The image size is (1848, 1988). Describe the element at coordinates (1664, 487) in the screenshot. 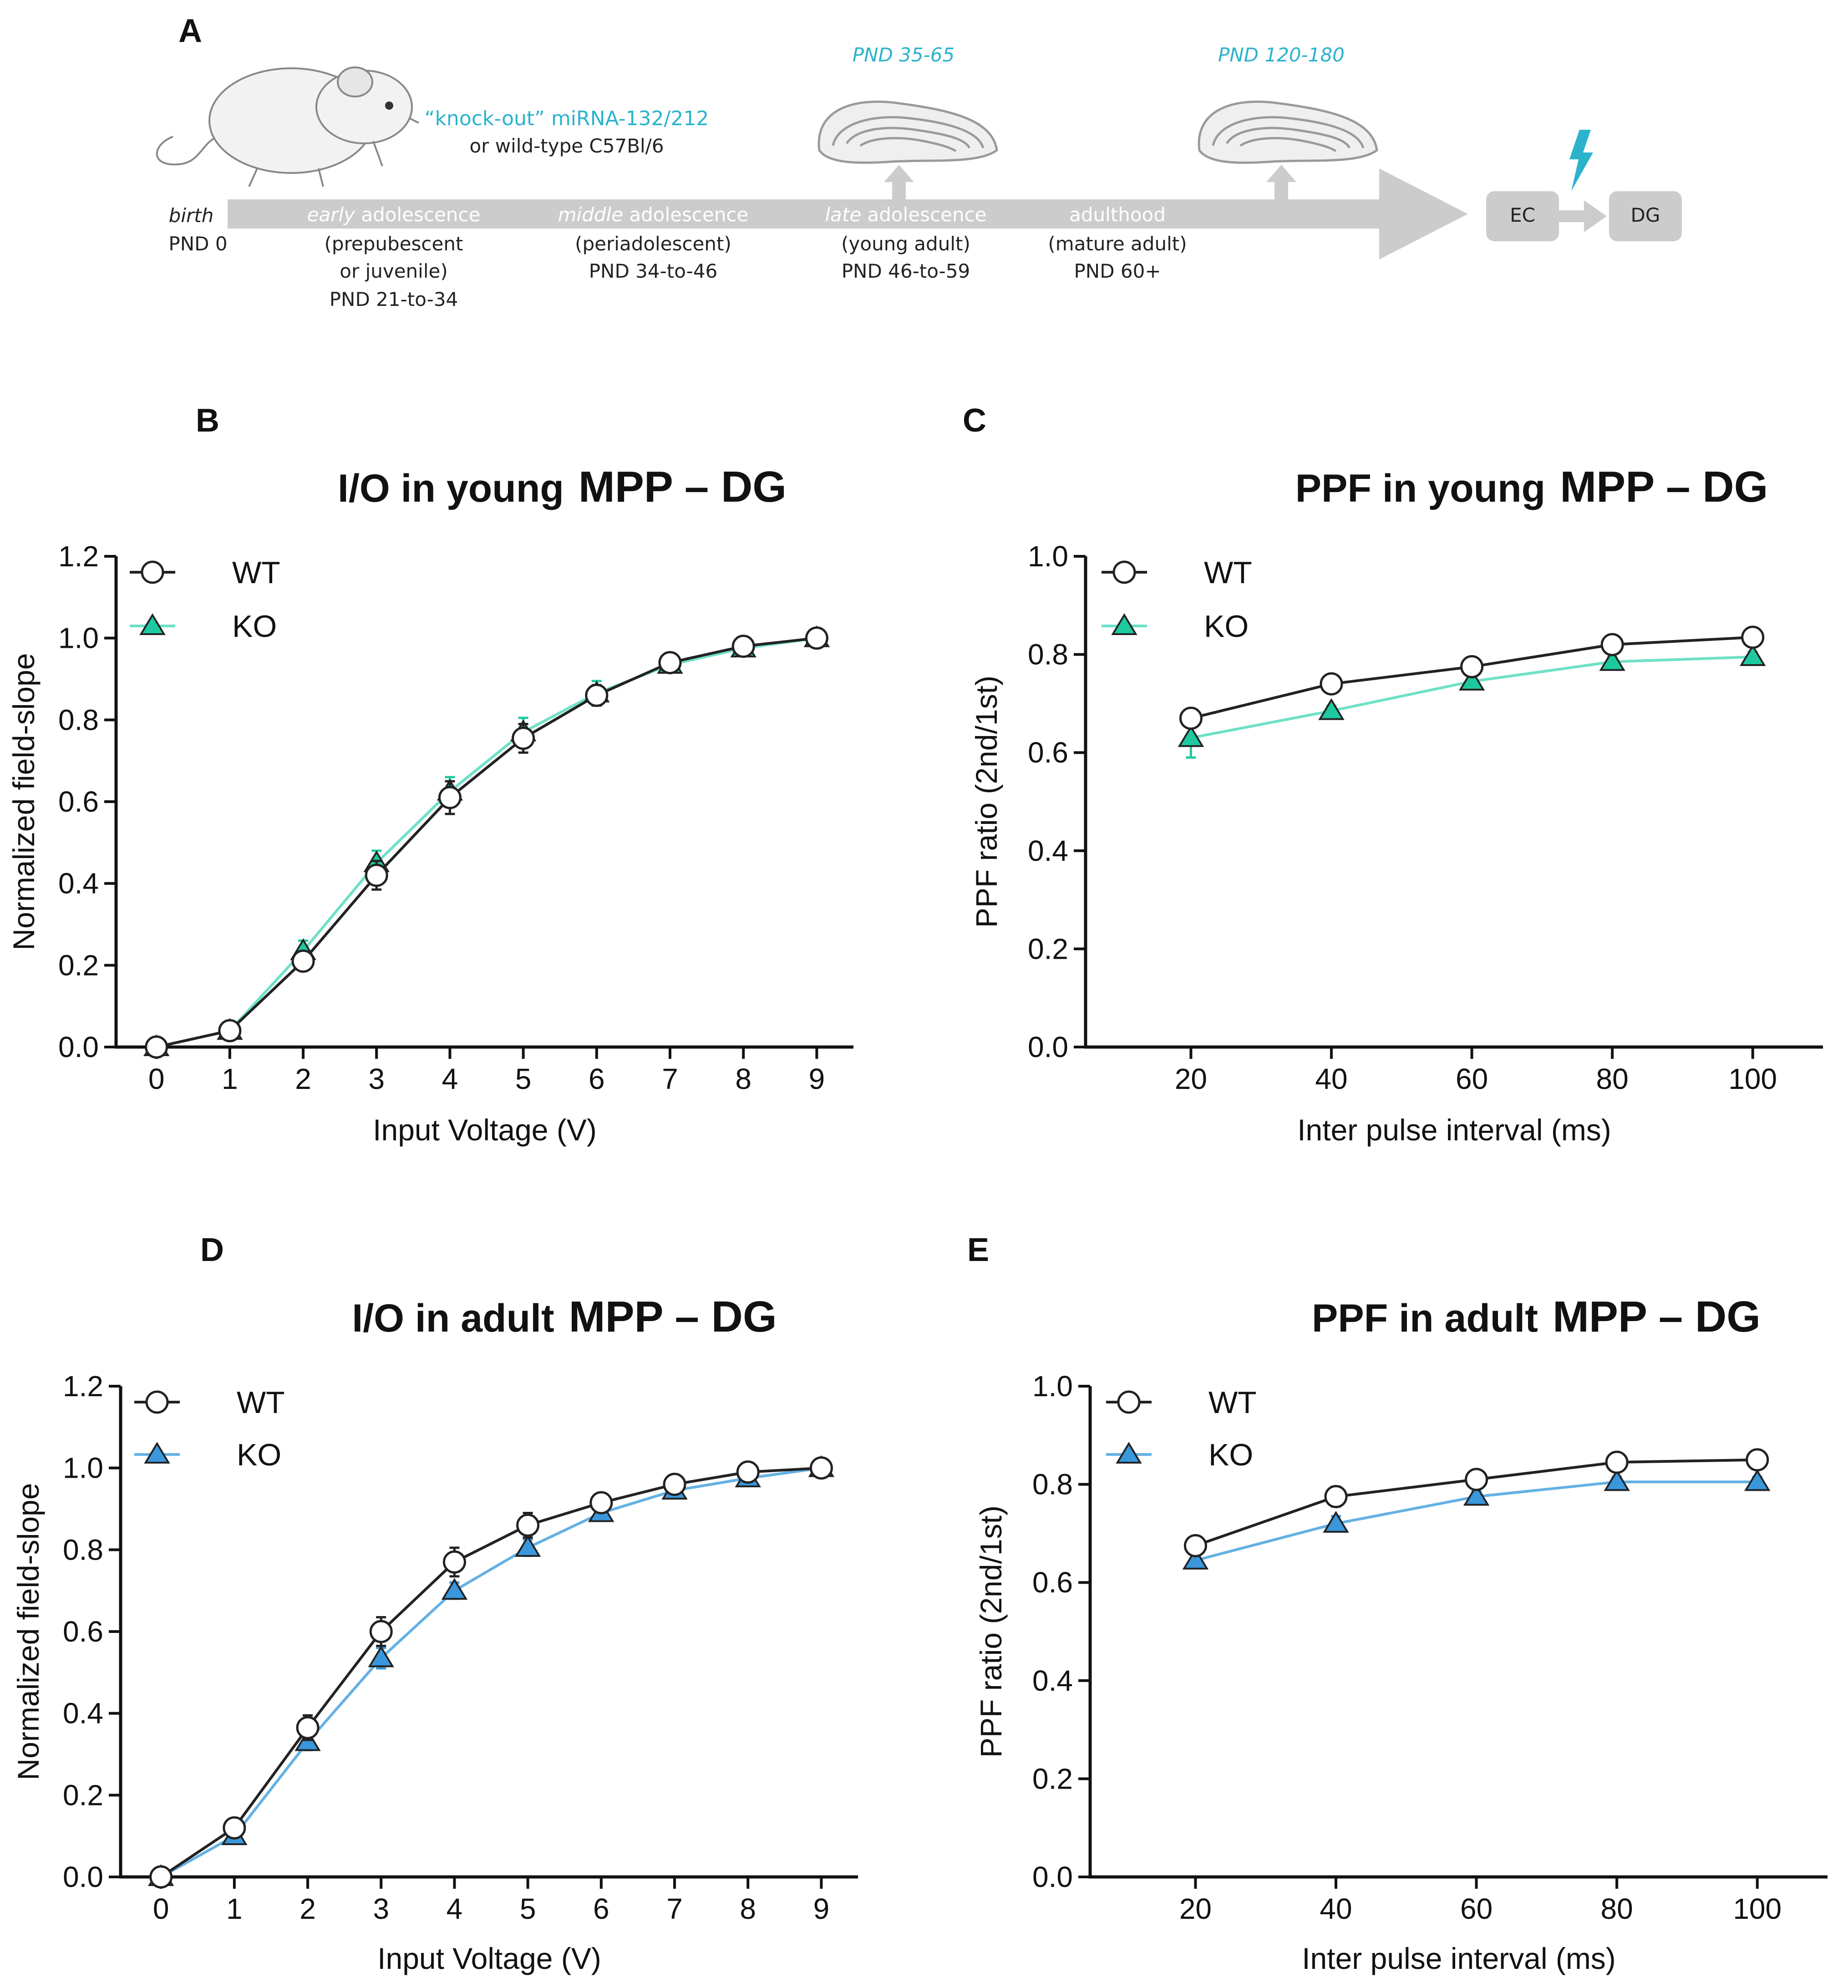

I see `chart-c-title-part-2: MPP – DG` at that location.